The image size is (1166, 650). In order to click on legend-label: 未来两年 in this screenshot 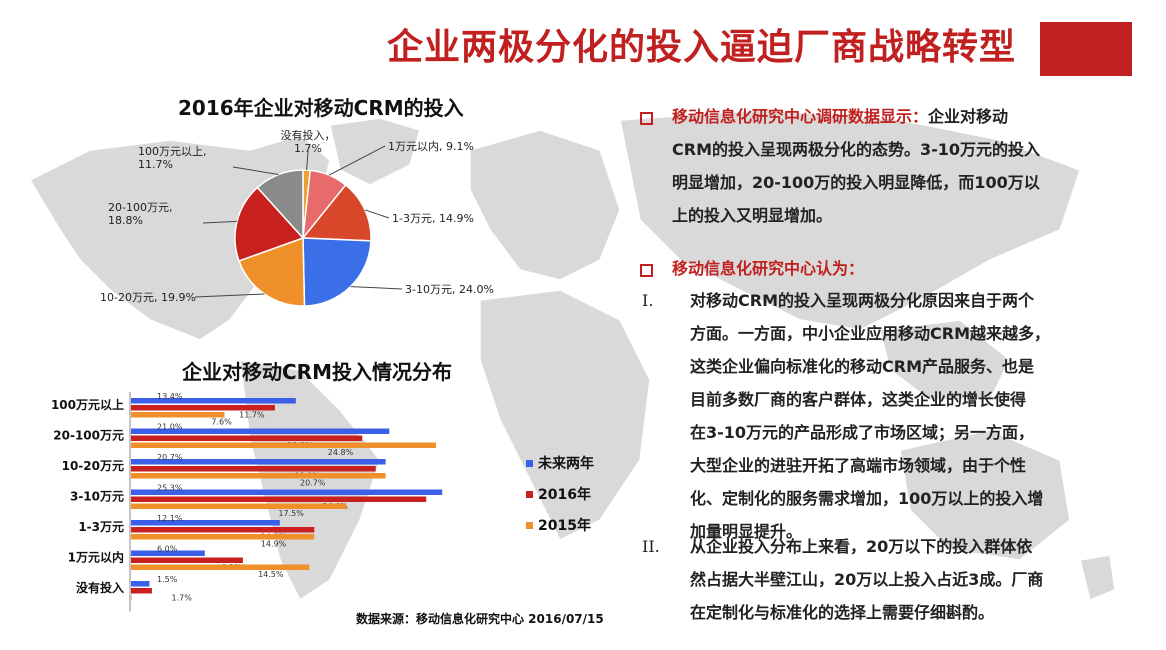, I will do `click(566, 463)`.